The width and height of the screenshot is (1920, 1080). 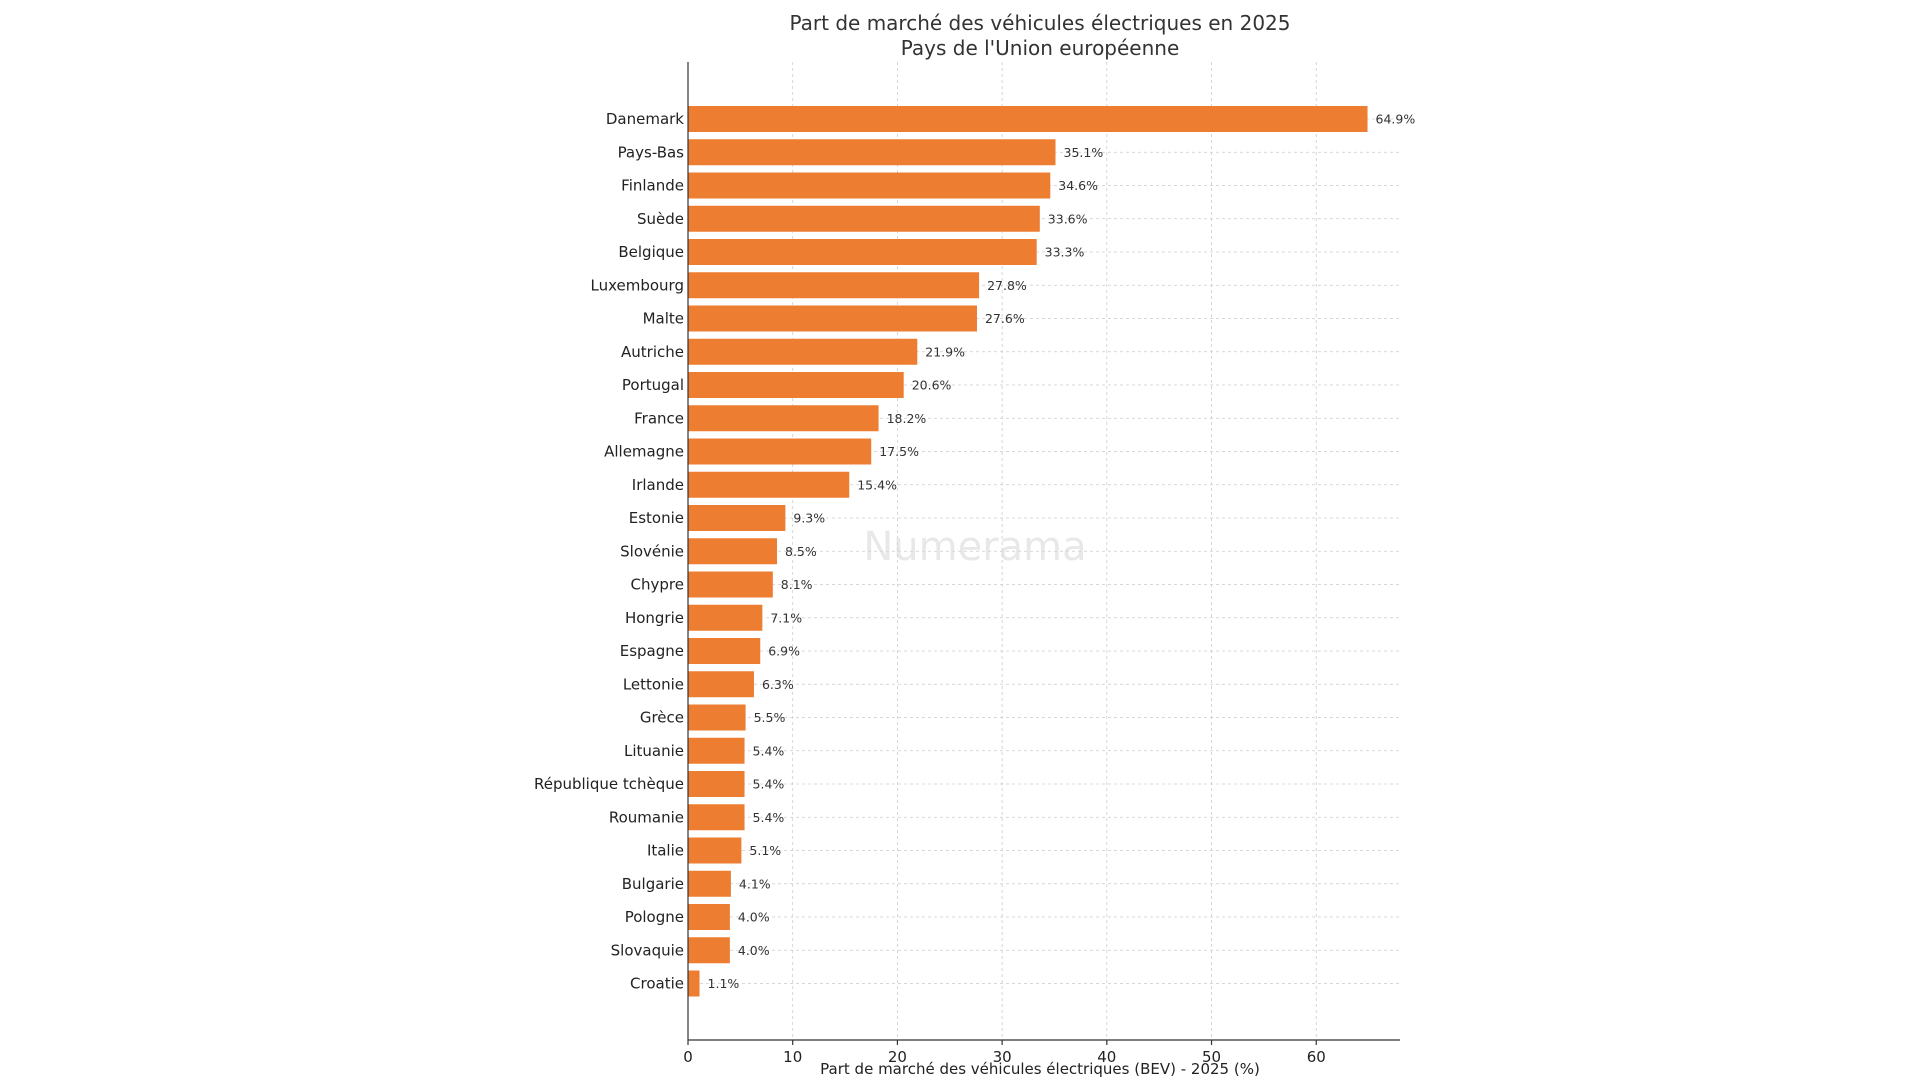 I want to click on category-label-8: Portugal, so click(x=653, y=385).